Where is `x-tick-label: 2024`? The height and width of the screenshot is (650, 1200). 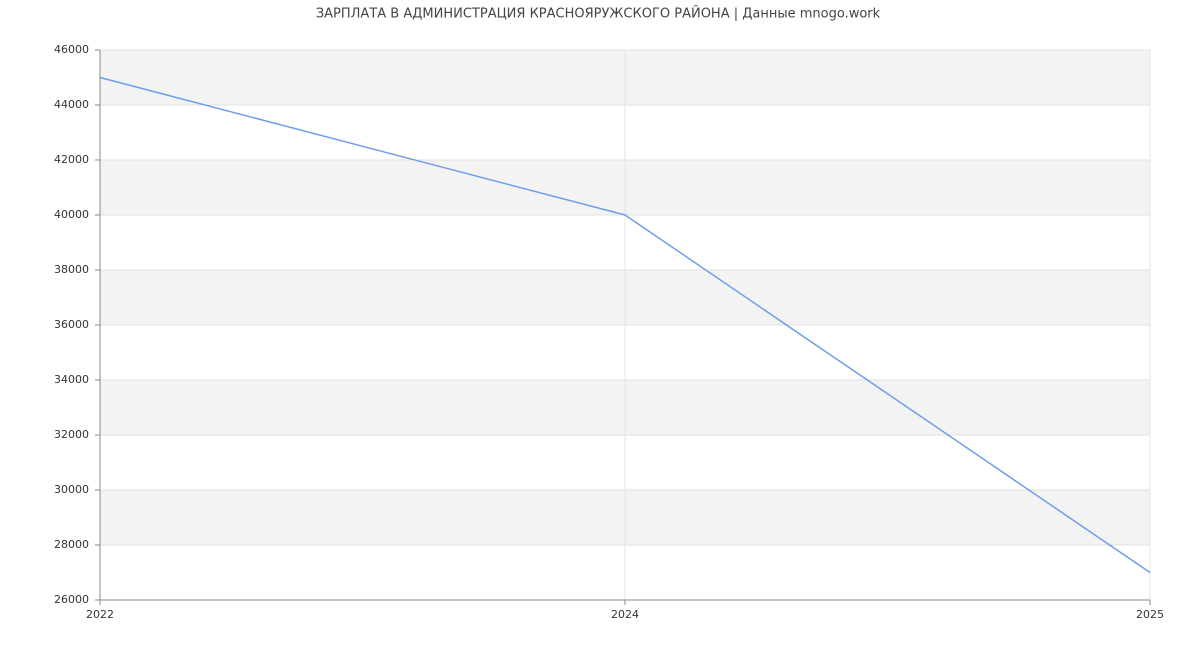 x-tick-label: 2024 is located at coordinates (625, 614).